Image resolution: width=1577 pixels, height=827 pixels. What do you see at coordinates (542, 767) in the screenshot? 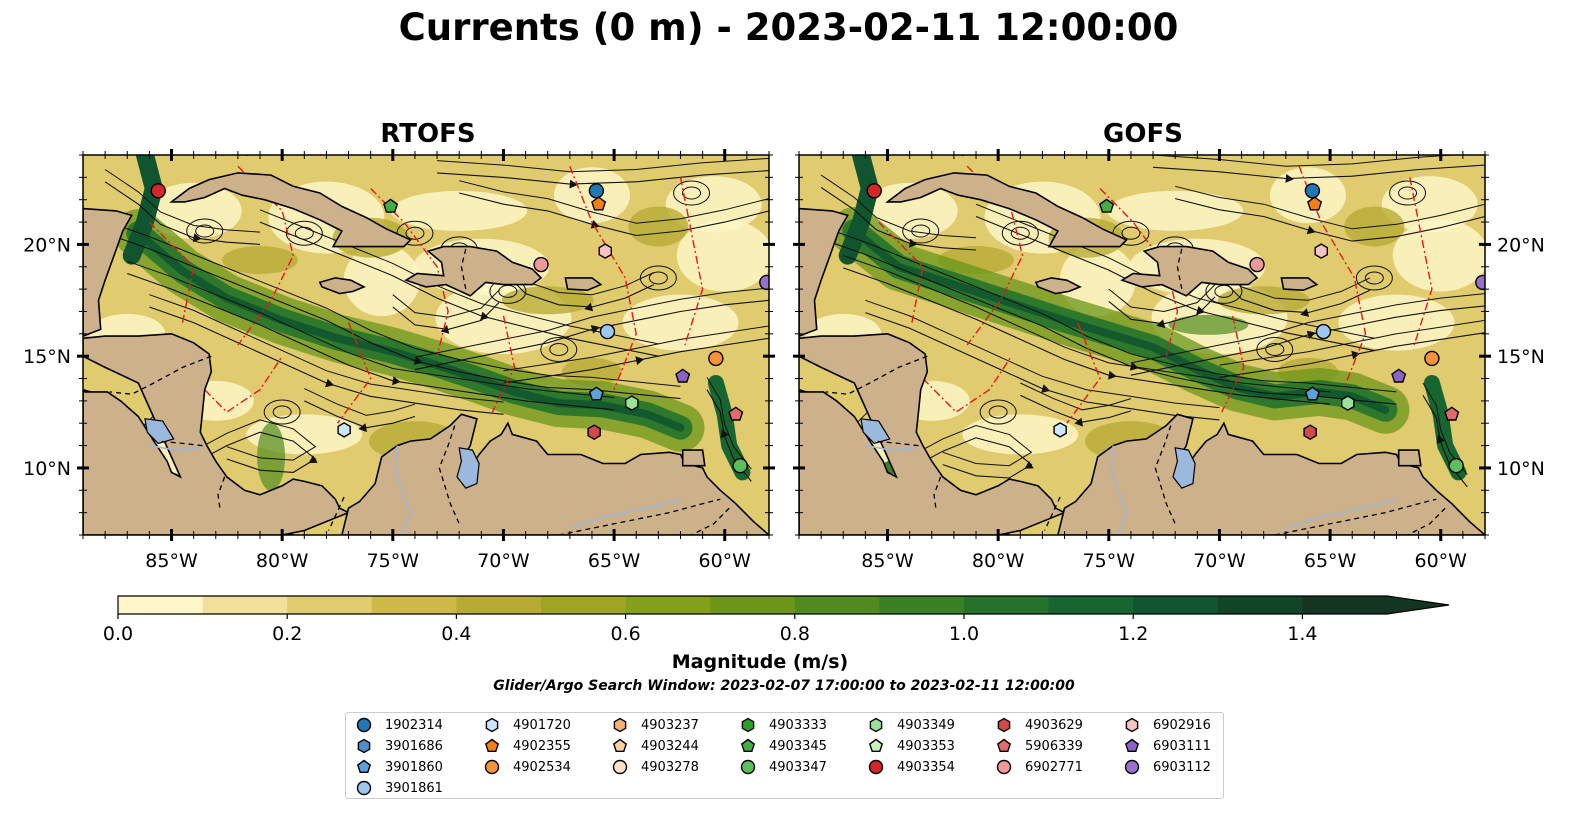
I see `legend-label: 4902534` at bounding box center [542, 767].